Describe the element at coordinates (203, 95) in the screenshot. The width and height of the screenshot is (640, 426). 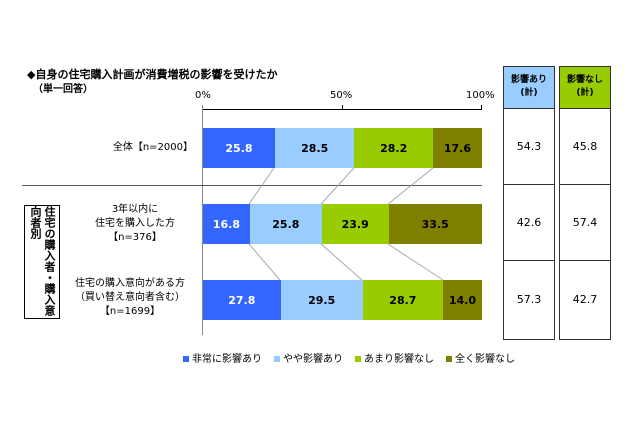
I see `tick-0: 0%` at that location.